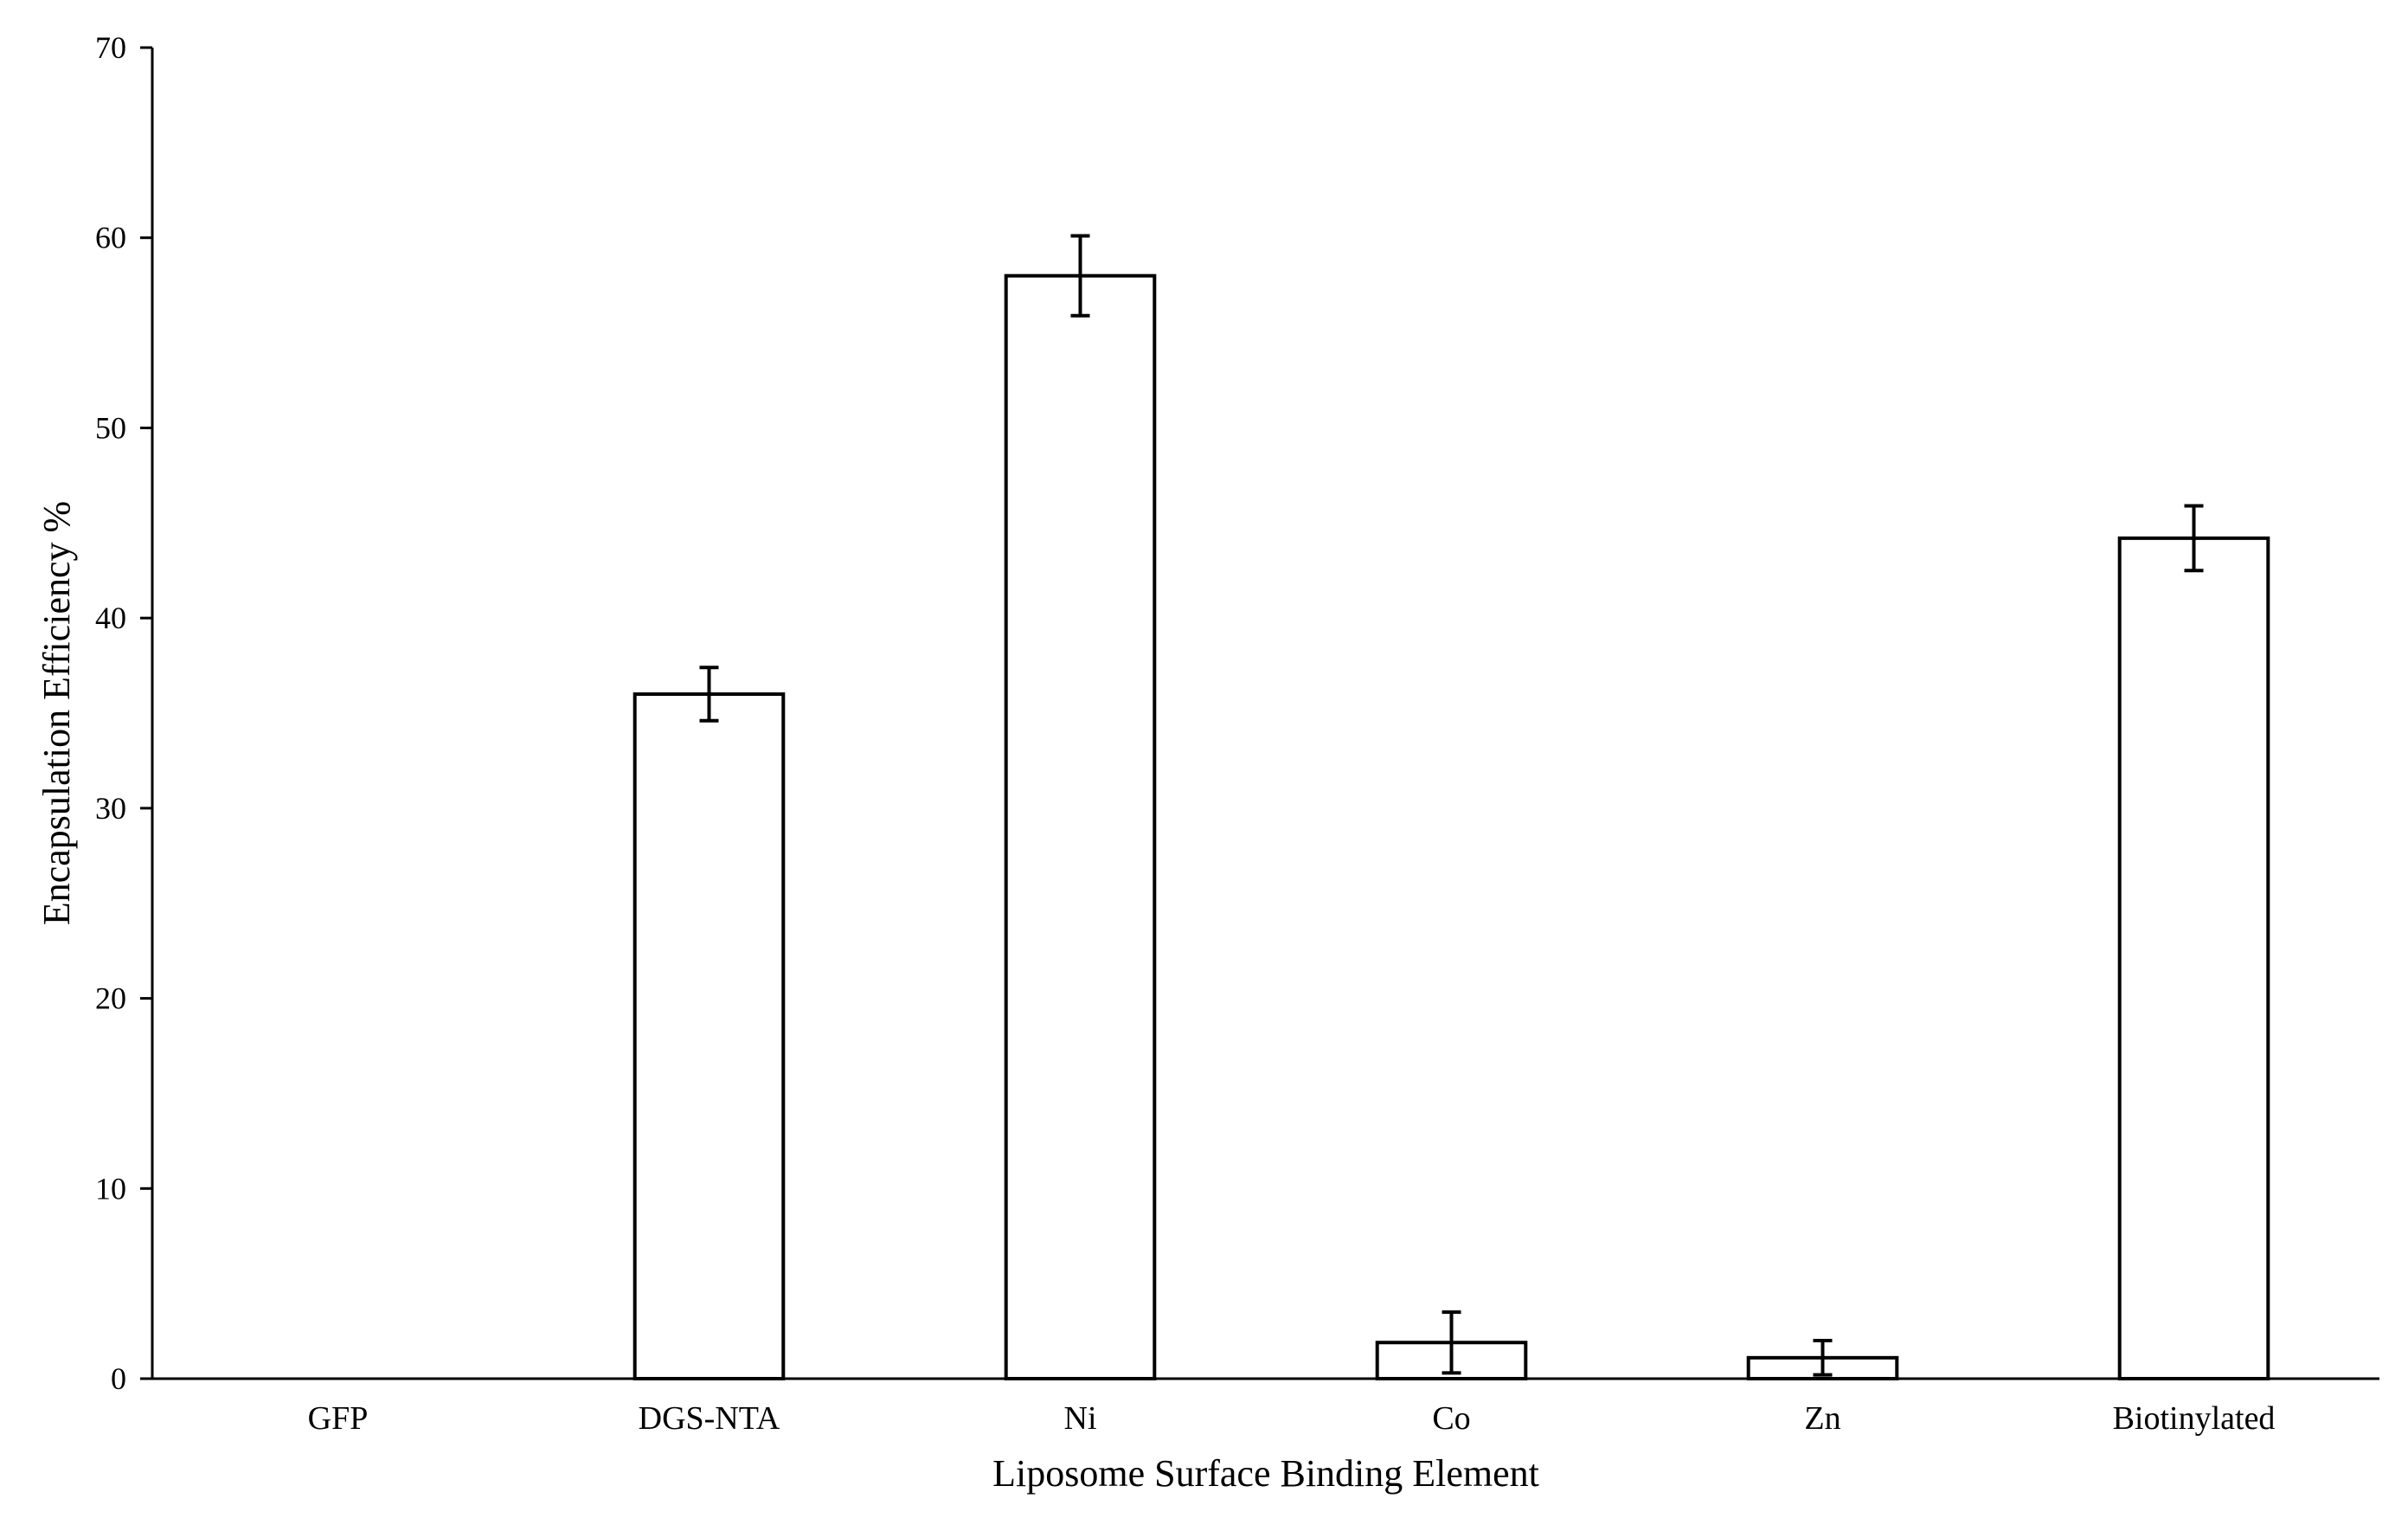  What do you see at coordinates (1822, 1418) in the screenshot?
I see `x-category-label: Zn` at bounding box center [1822, 1418].